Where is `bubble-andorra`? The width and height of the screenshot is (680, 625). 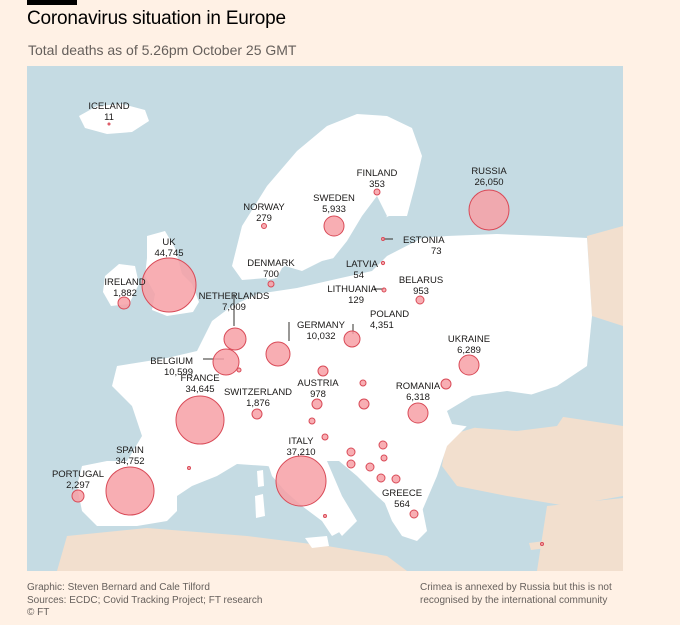
bubble-andorra is located at coordinates (189, 468).